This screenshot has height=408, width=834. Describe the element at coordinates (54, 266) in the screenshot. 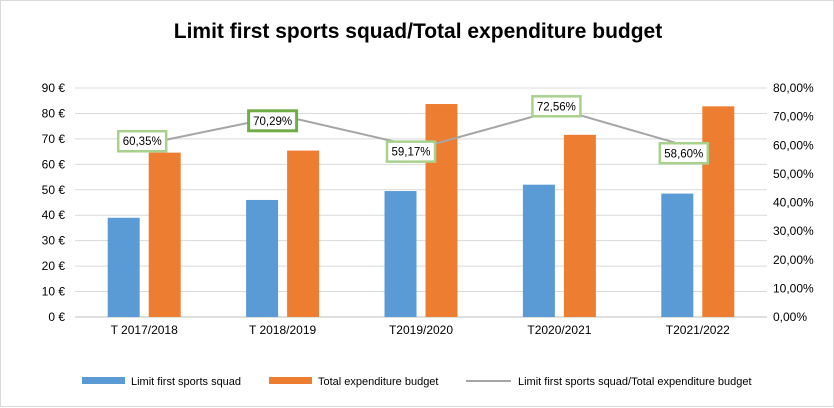

I see `left-tick-label: 20 €` at that location.